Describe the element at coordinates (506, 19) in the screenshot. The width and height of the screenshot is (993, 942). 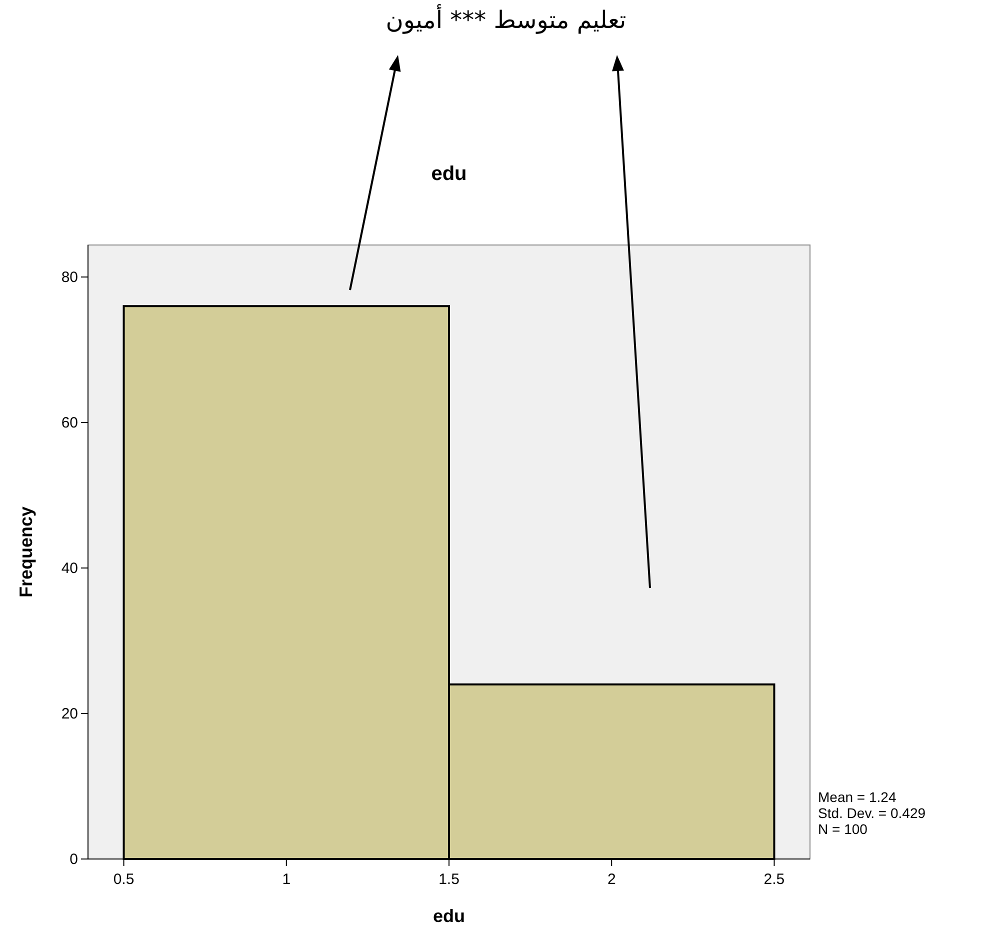
I see `text: تعليم متوسط *** أميون` at that location.